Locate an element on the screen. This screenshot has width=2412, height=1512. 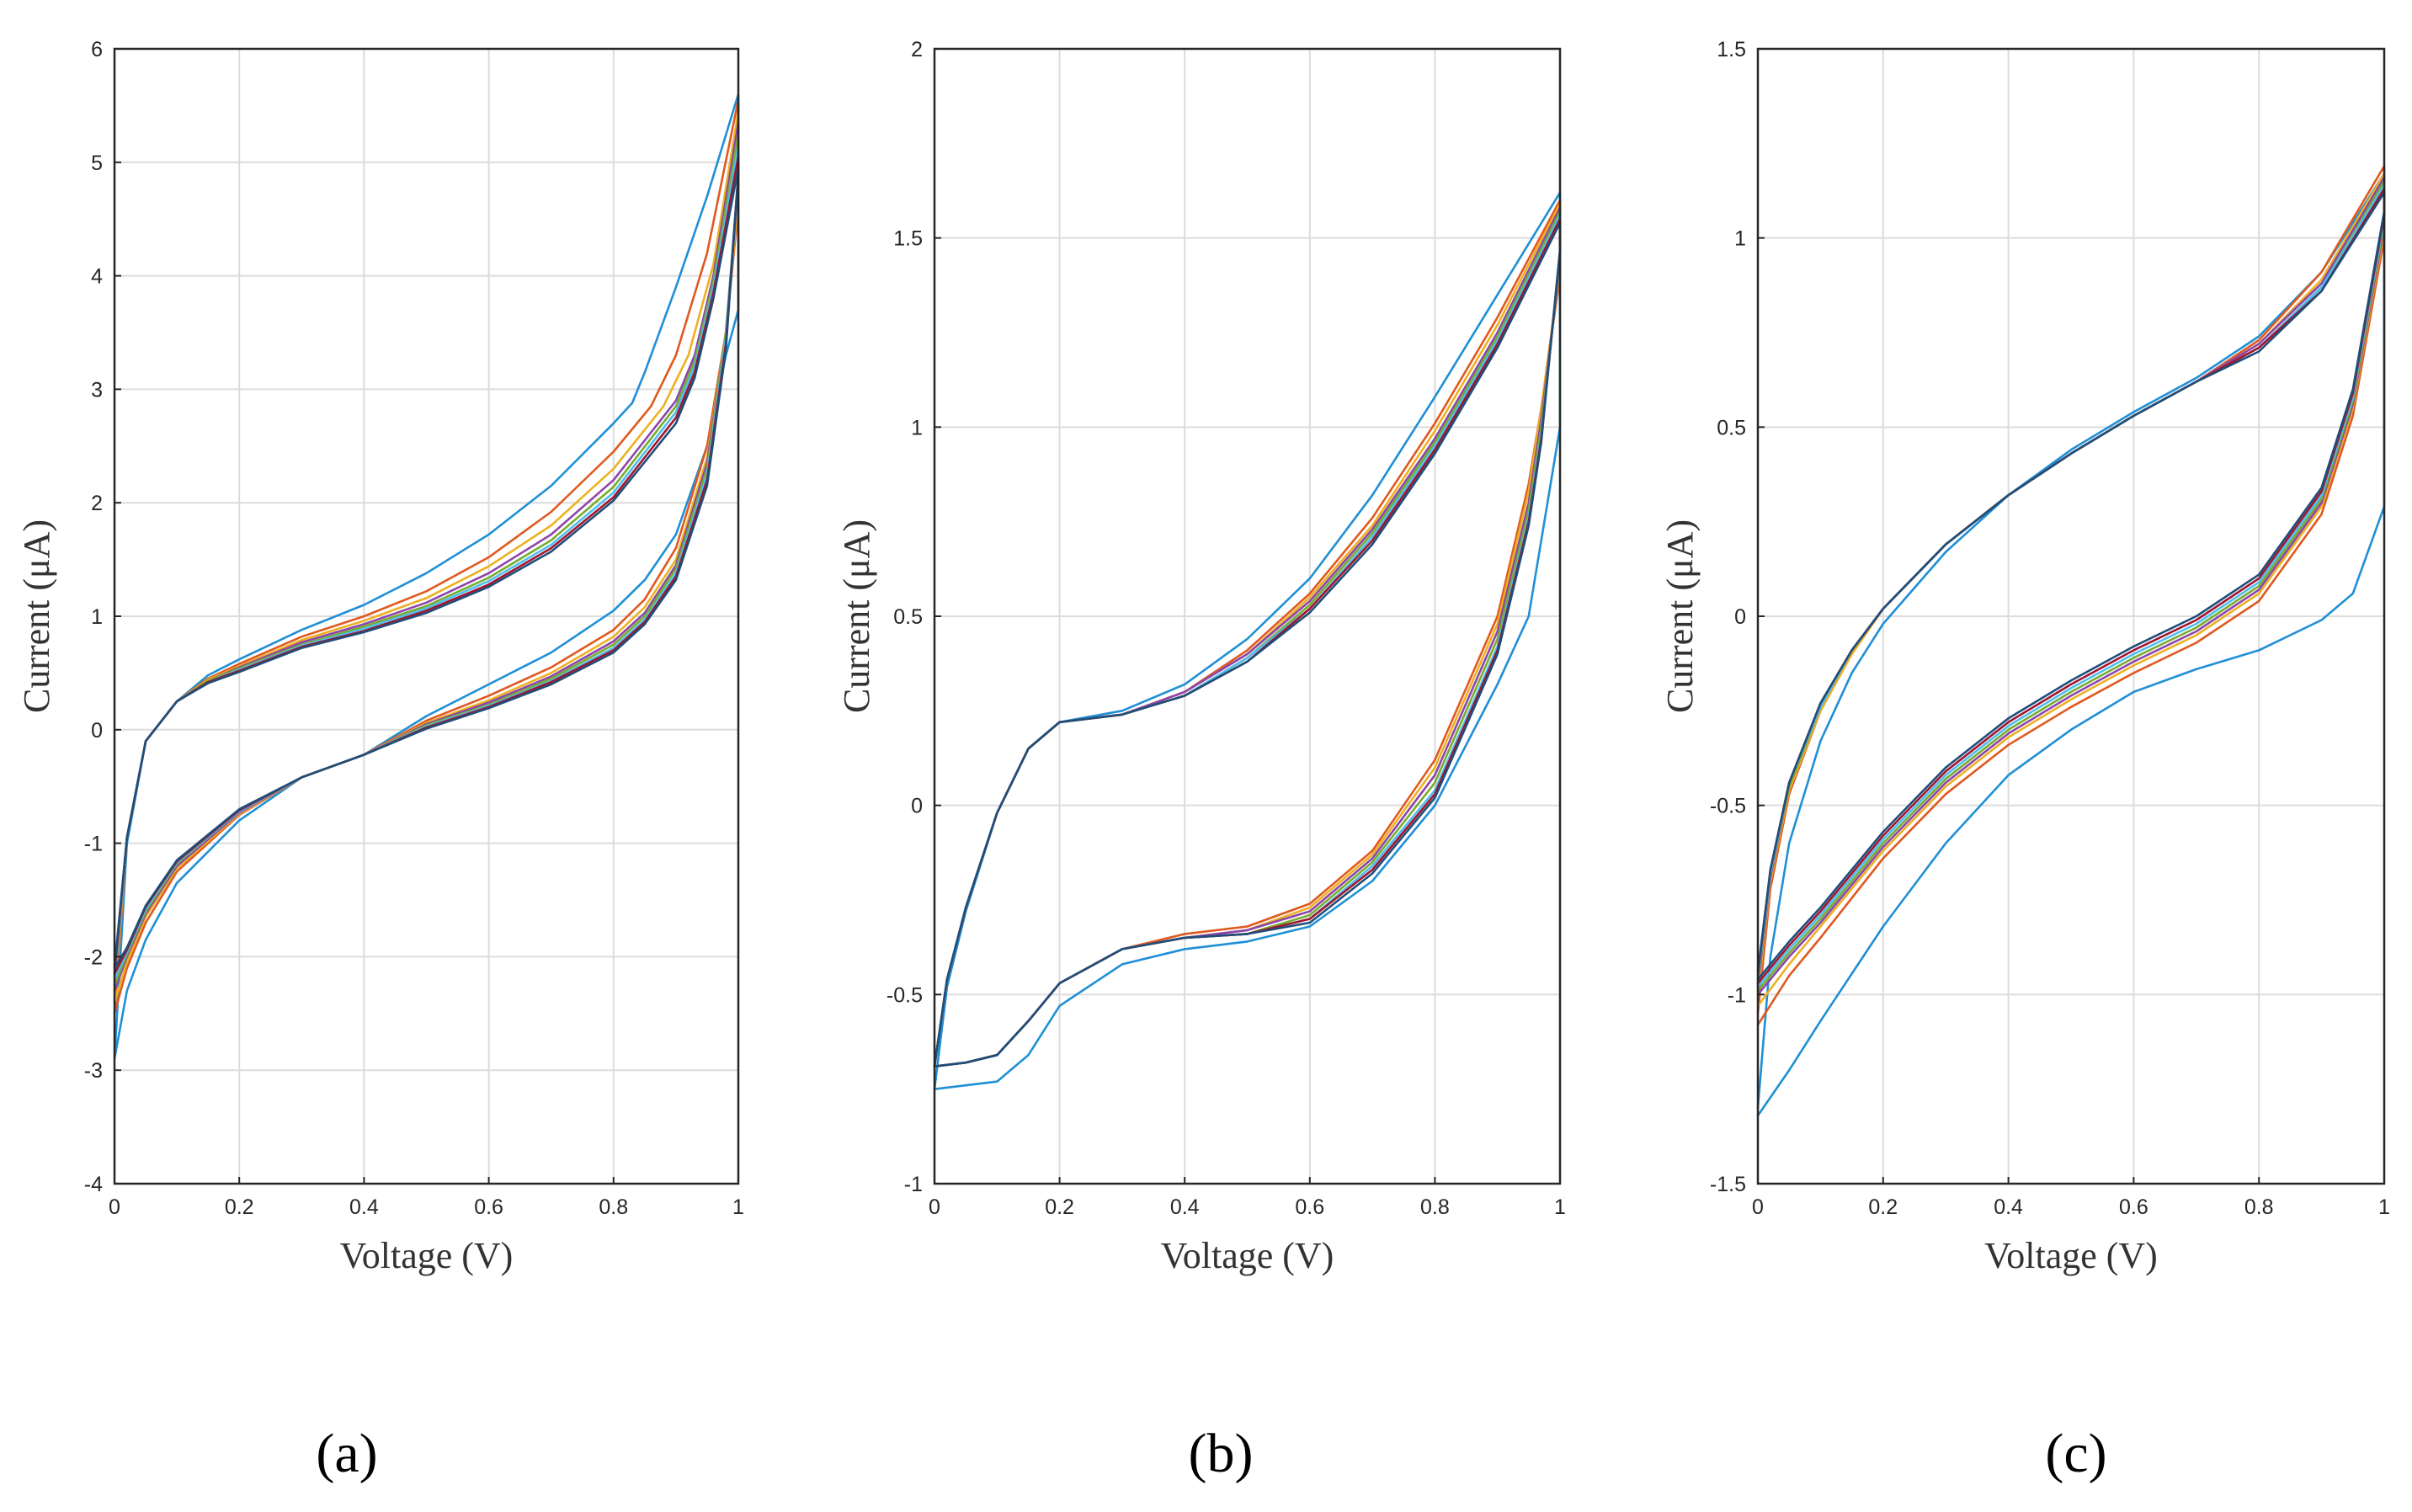
y-tick-label: 6 is located at coordinates (97, 50).